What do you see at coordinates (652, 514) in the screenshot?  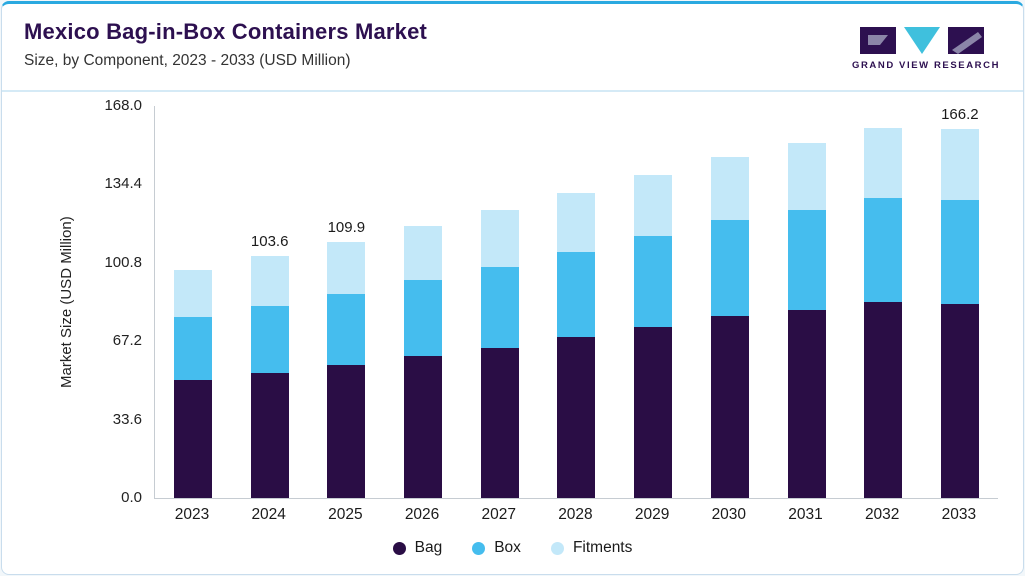 I see `x-axis-label: 2029` at bounding box center [652, 514].